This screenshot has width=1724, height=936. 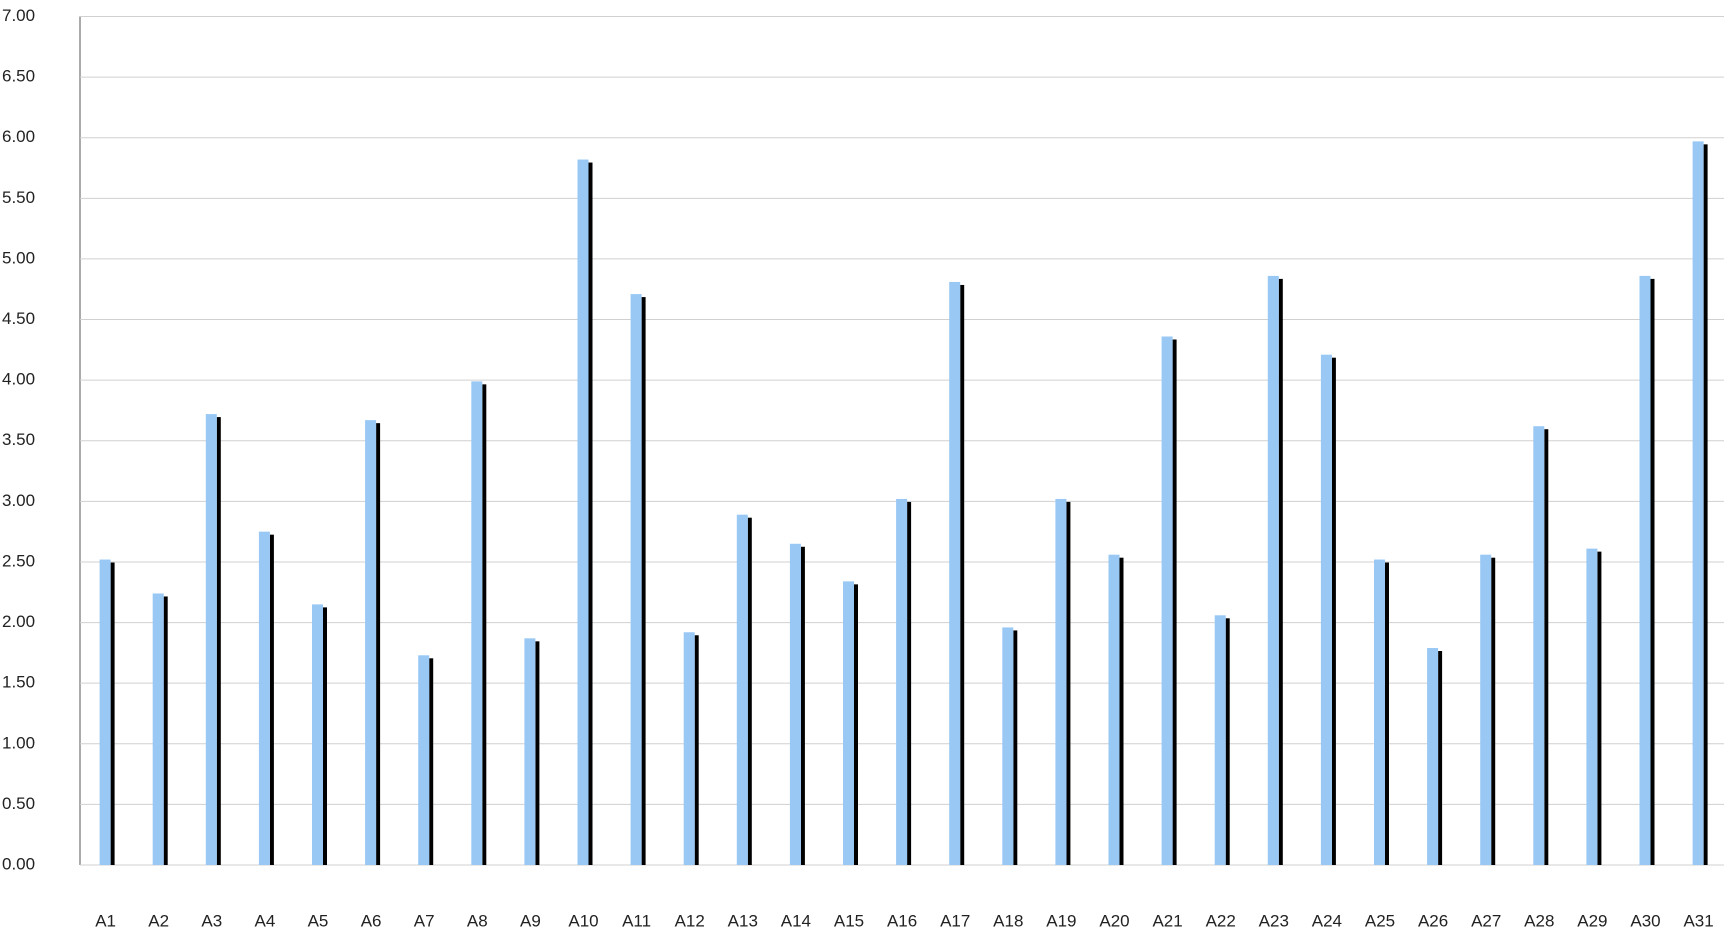 I want to click on y-tick-label: 5.00, so click(x=18, y=257).